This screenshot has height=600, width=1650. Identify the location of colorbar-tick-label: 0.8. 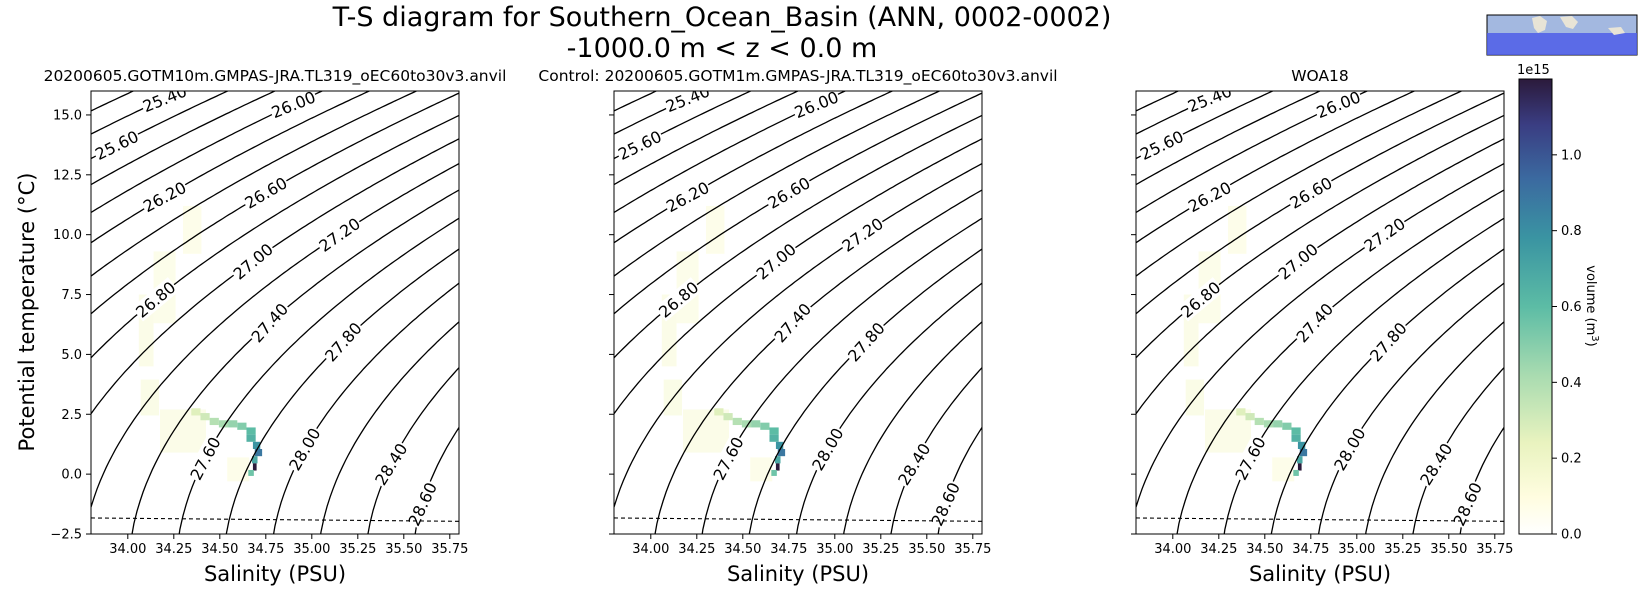
(1571, 231).